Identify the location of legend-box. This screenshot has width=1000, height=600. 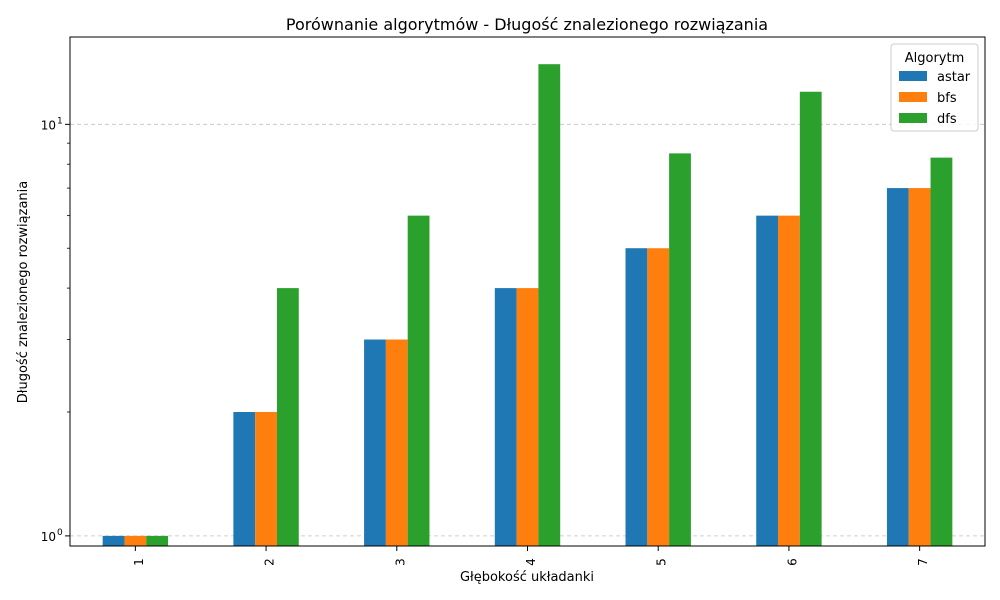
(934, 87).